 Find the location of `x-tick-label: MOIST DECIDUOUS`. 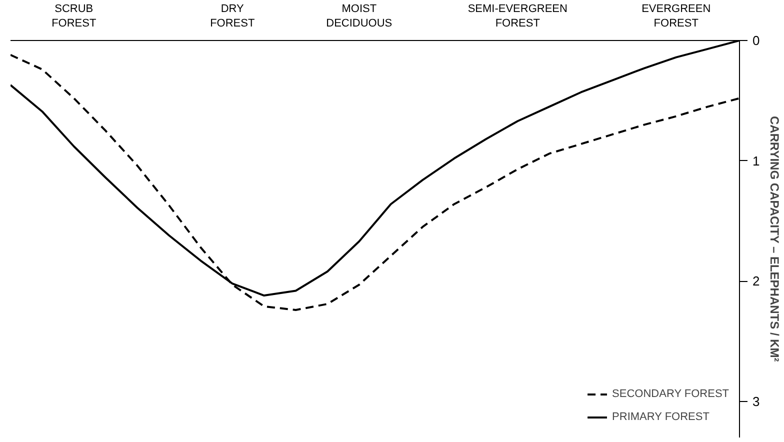

x-tick-label: MOIST DECIDUOUS is located at coordinates (359, 16).